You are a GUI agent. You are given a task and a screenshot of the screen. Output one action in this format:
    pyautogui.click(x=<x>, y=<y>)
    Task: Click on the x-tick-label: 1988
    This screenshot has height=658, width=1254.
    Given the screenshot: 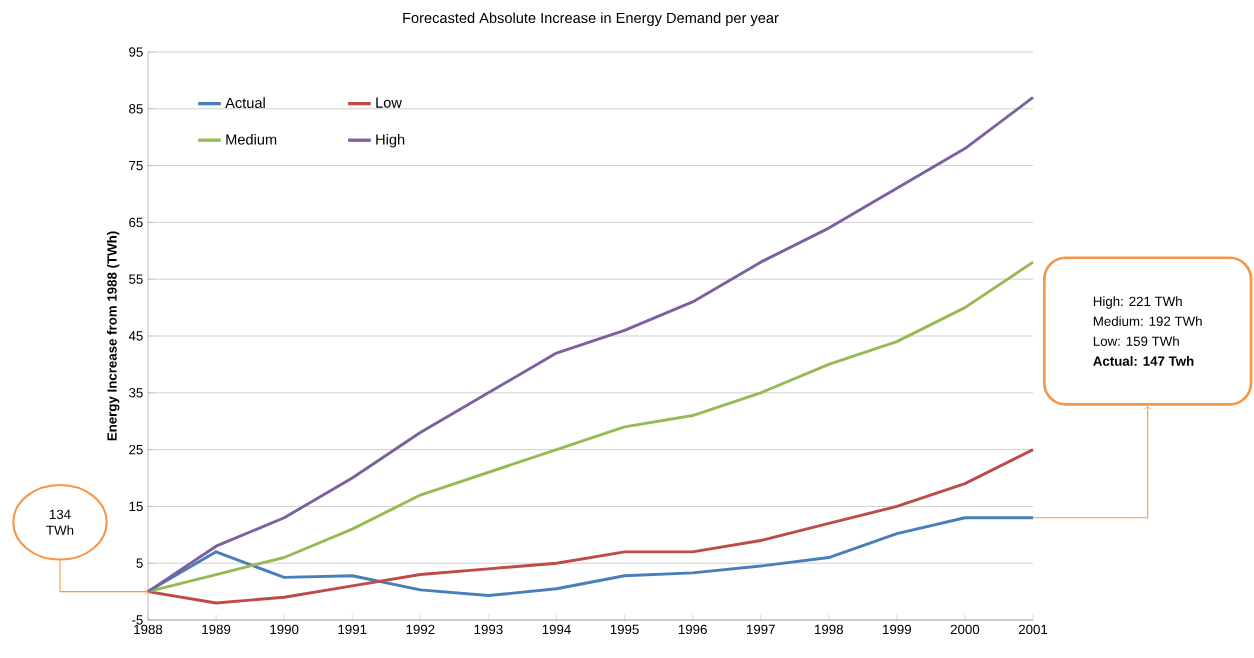 What is the action you would take?
    pyautogui.click(x=148, y=629)
    